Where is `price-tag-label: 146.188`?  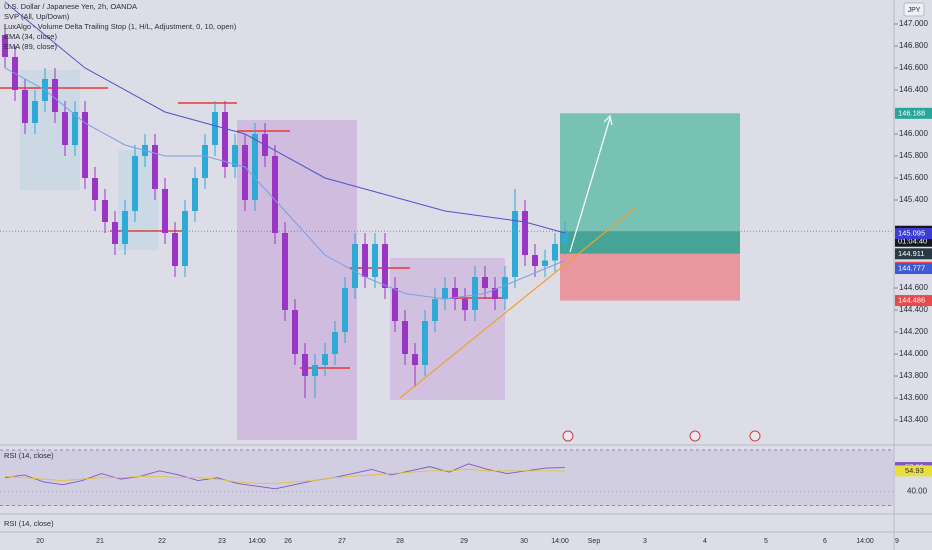
price-tag-label: 146.188 is located at coordinates (911, 112).